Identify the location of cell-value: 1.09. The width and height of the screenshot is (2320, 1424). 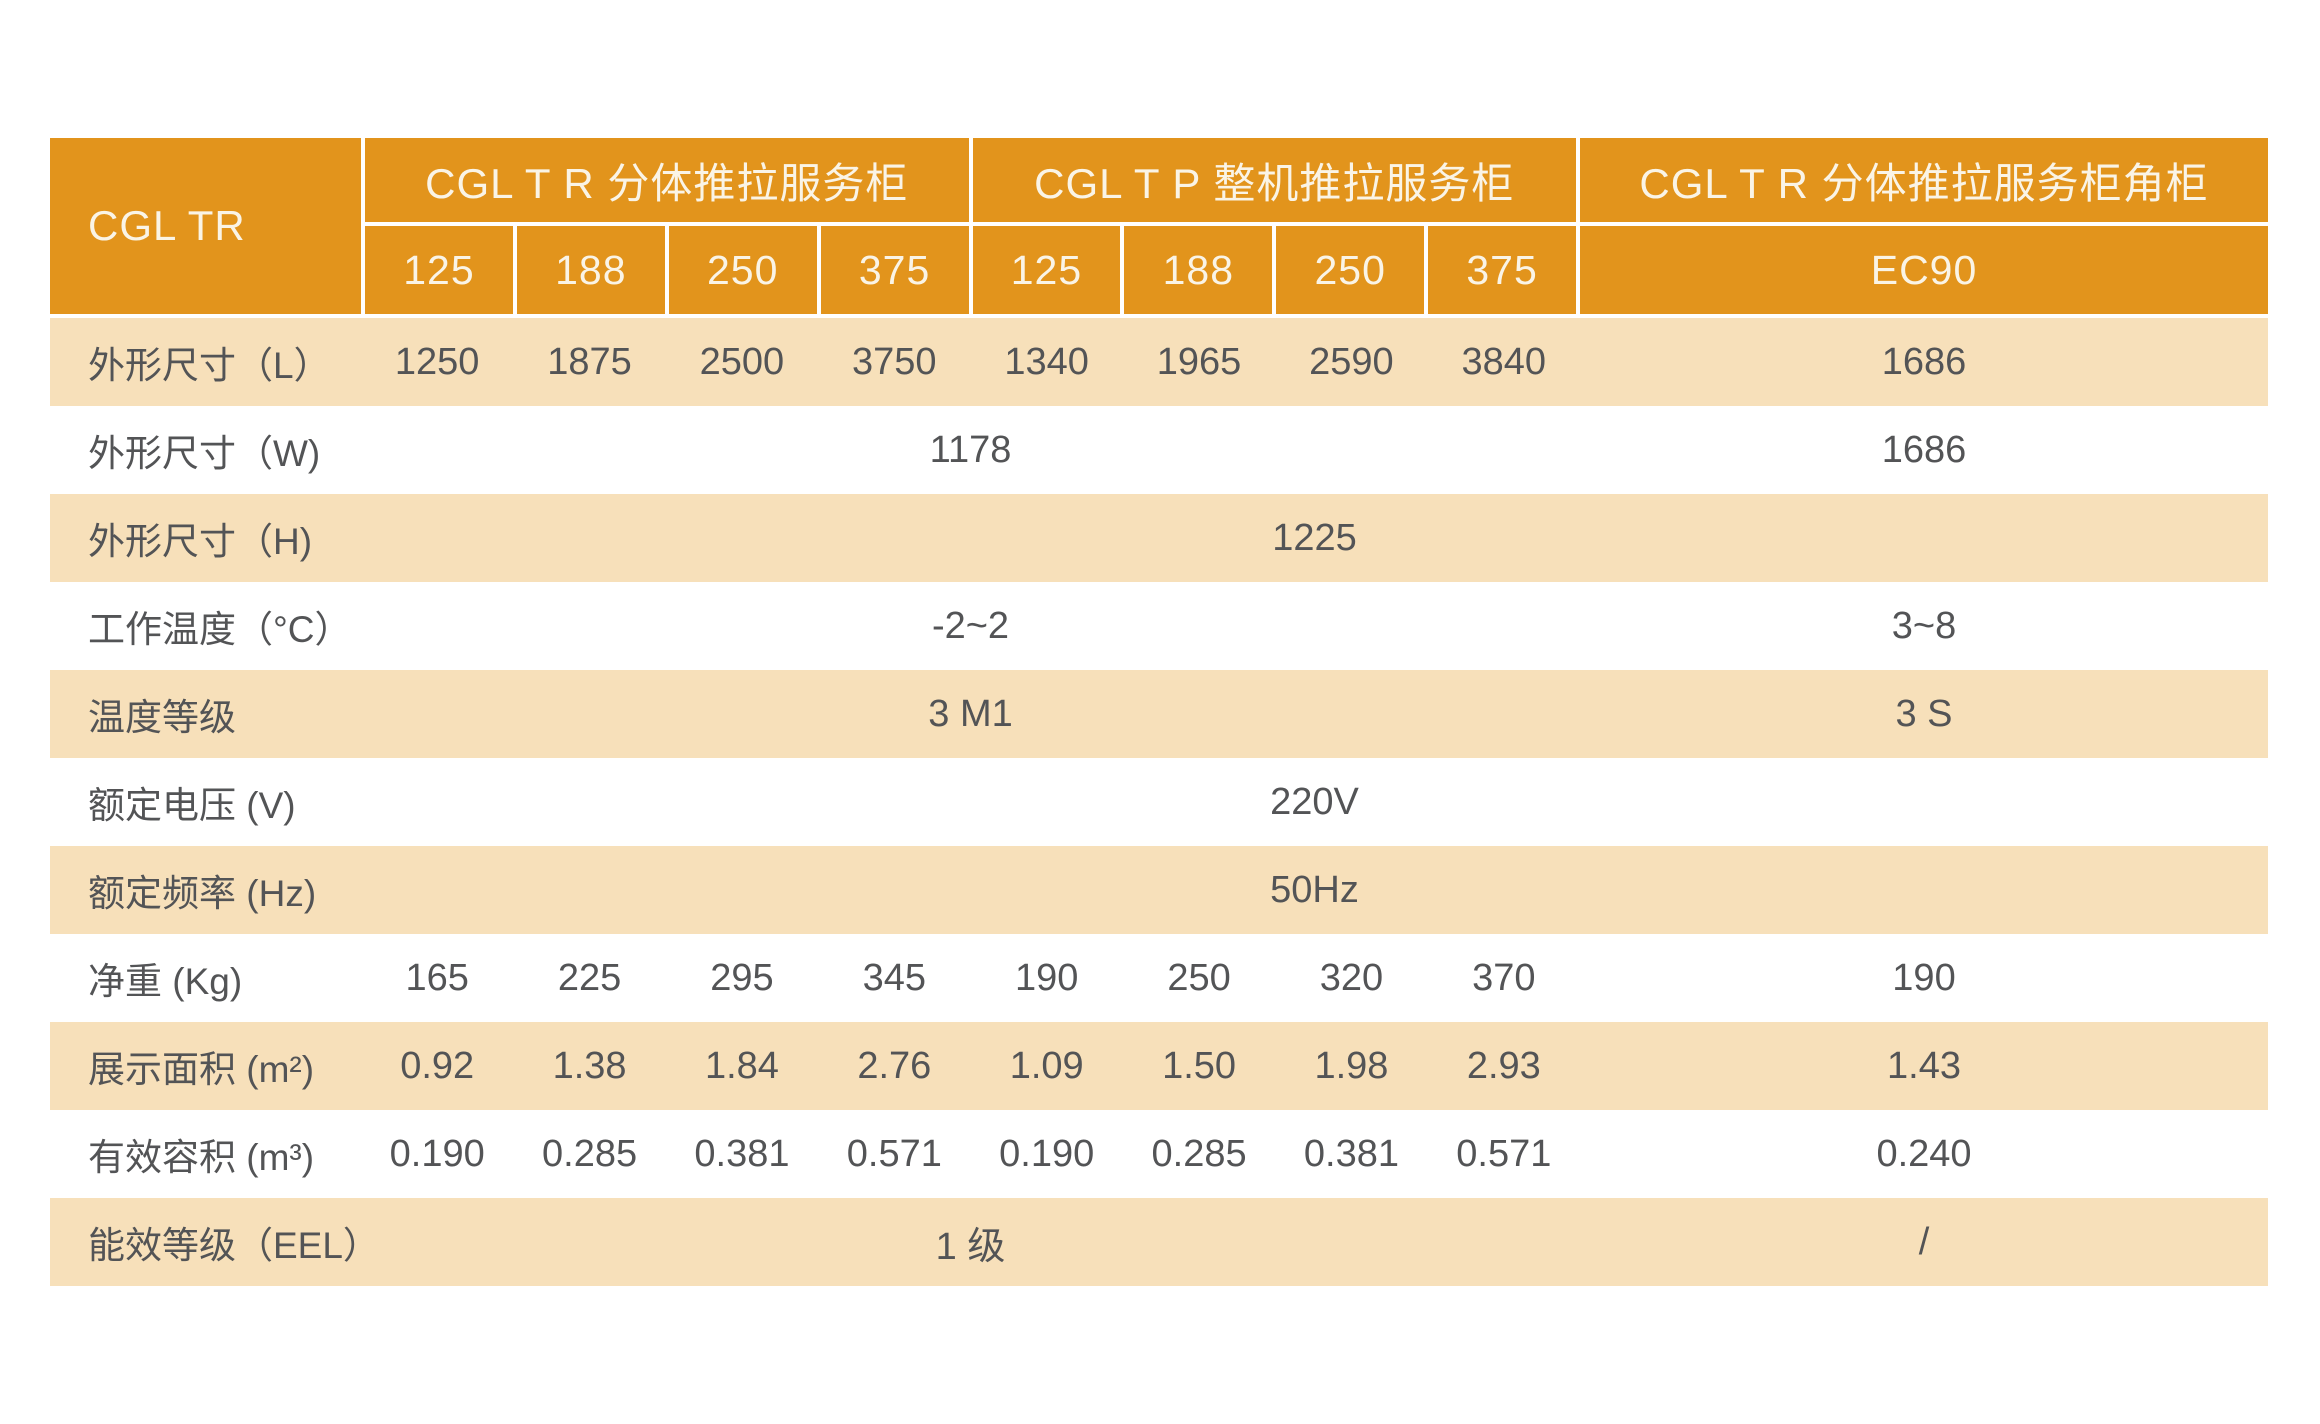
(1046, 1065).